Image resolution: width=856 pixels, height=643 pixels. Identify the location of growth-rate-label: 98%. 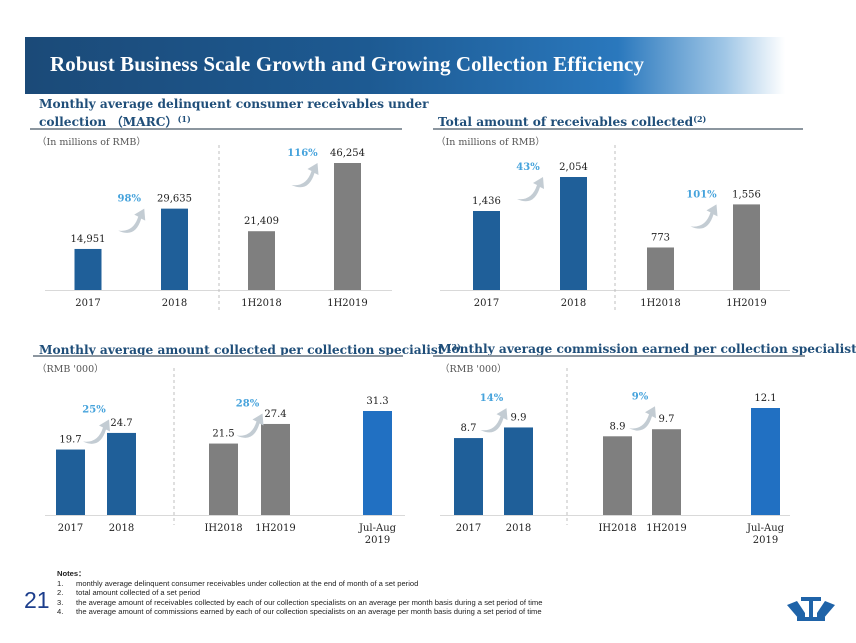
(130, 199).